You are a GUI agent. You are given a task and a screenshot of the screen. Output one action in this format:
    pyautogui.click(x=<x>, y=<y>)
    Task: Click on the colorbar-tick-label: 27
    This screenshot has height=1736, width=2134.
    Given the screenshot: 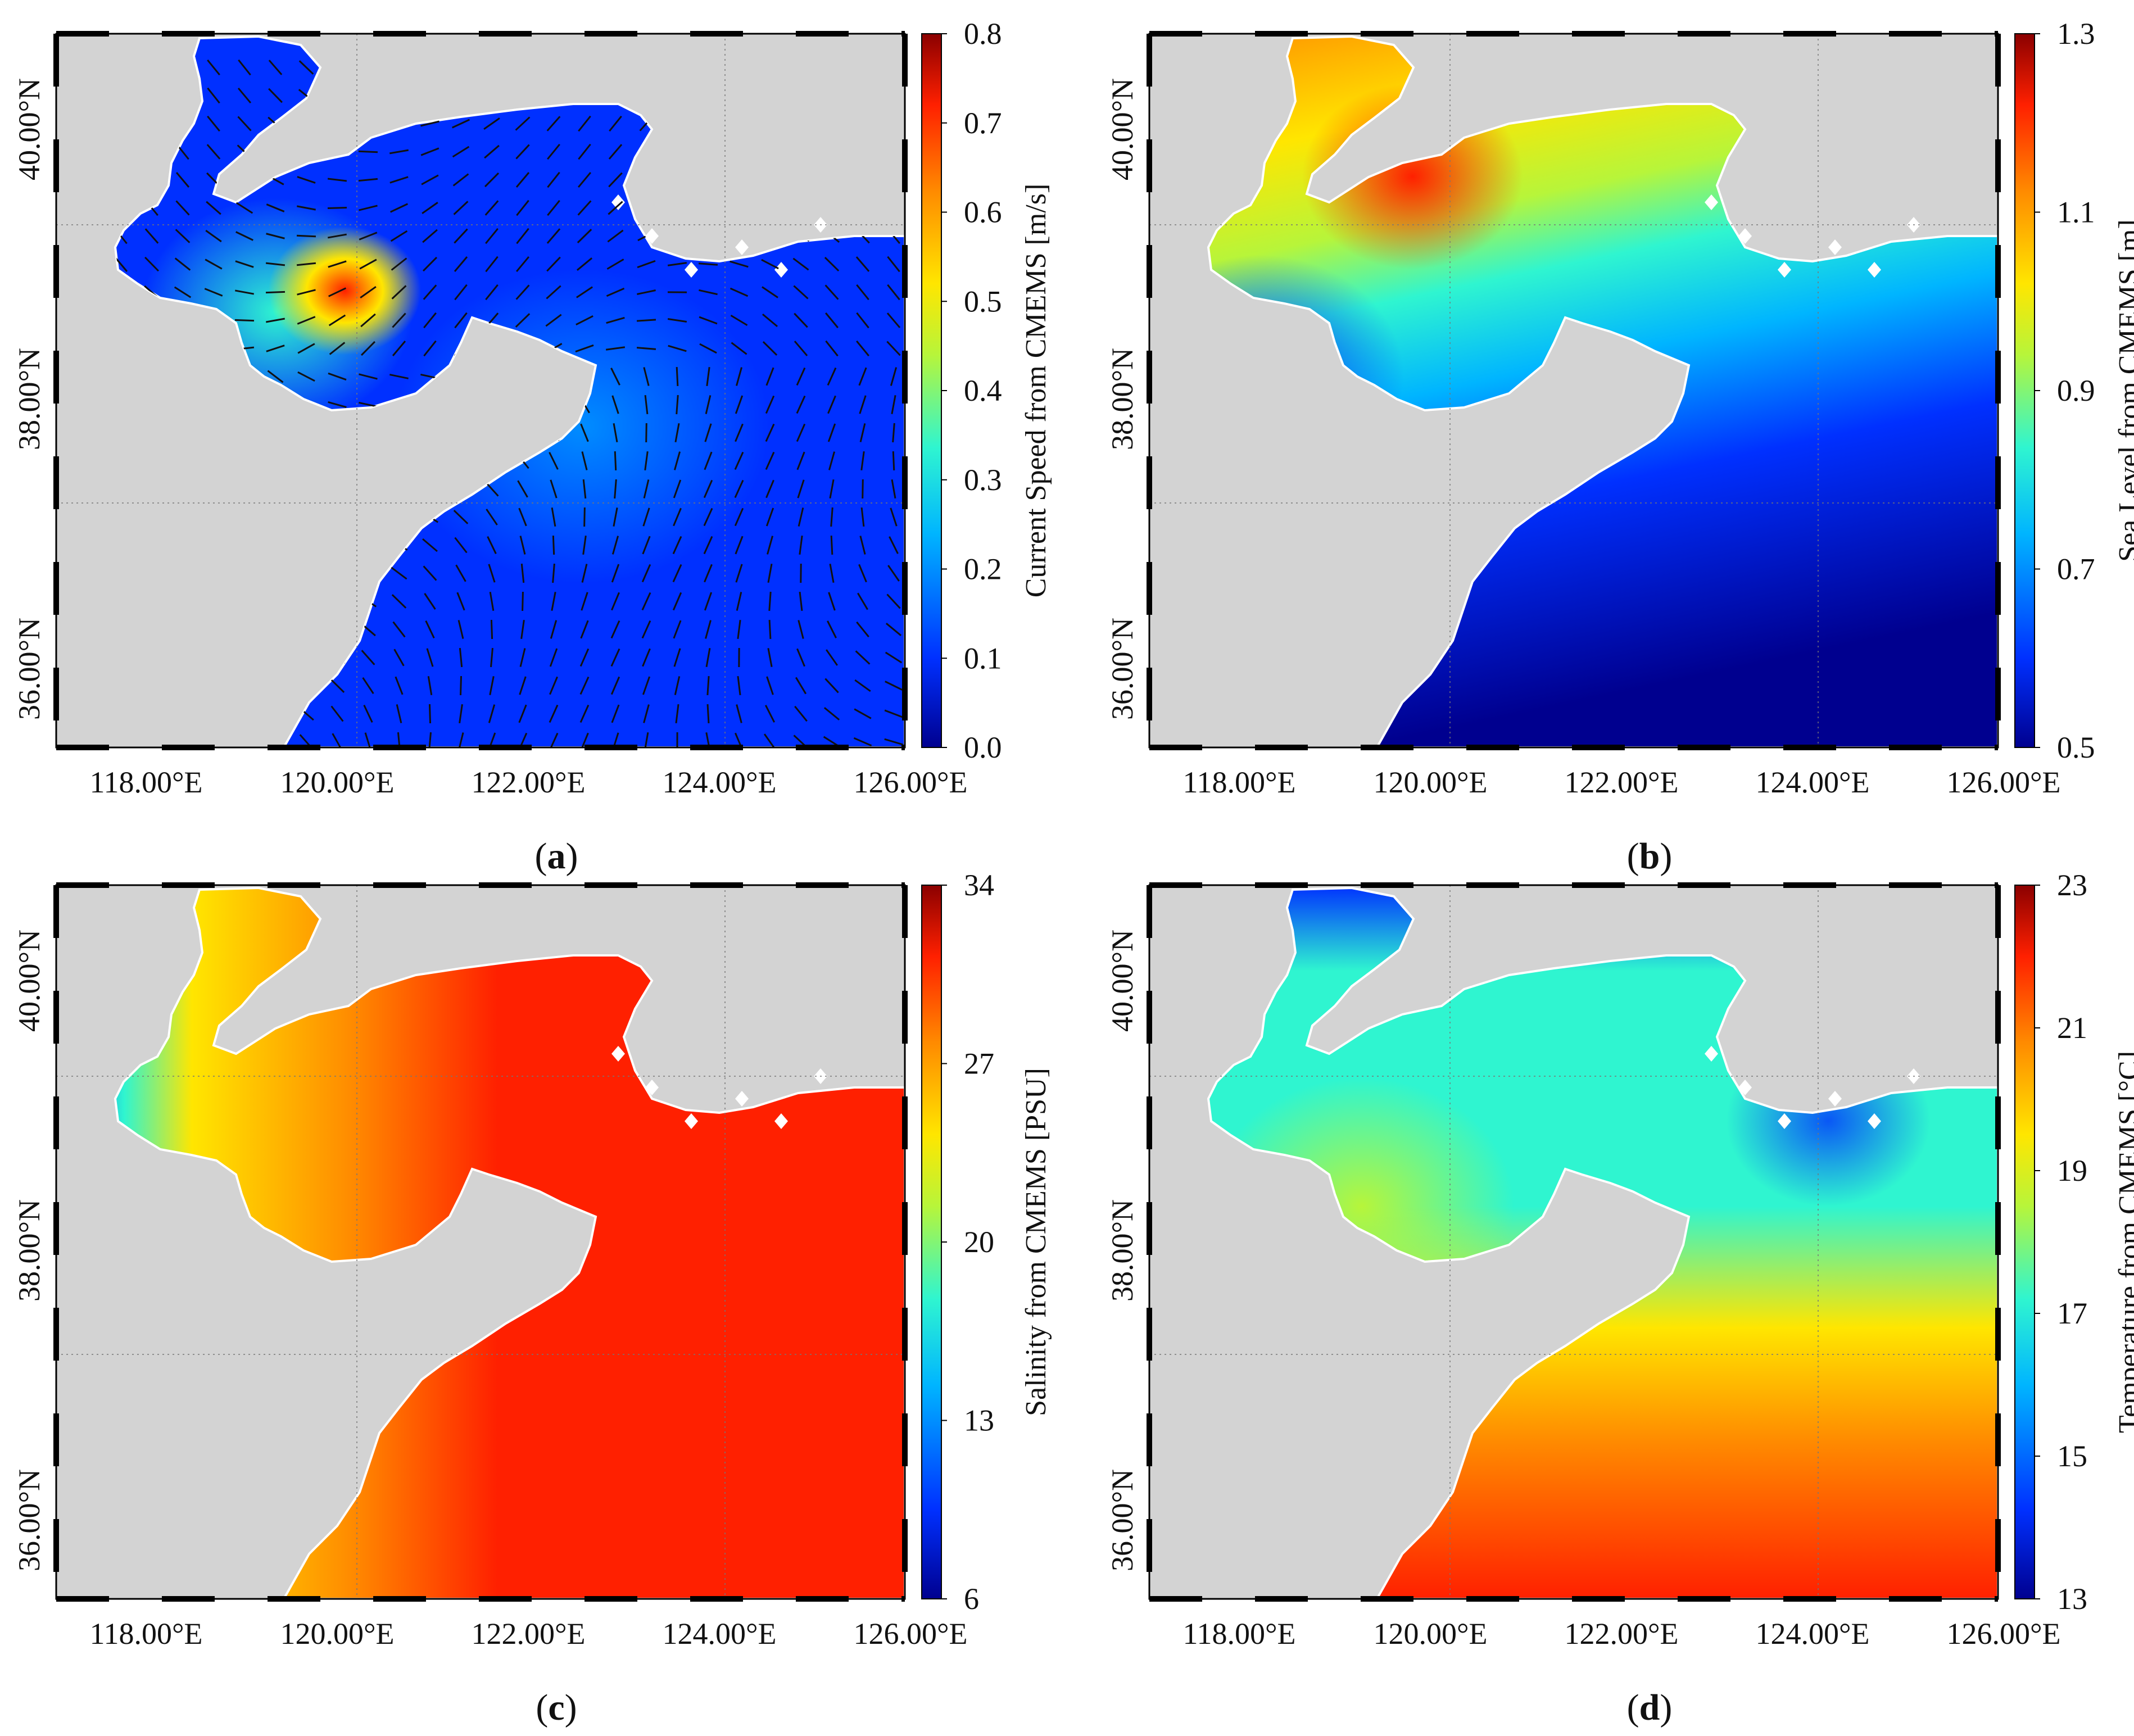 What is the action you would take?
    pyautogui.click(x=979, y=1064)
    